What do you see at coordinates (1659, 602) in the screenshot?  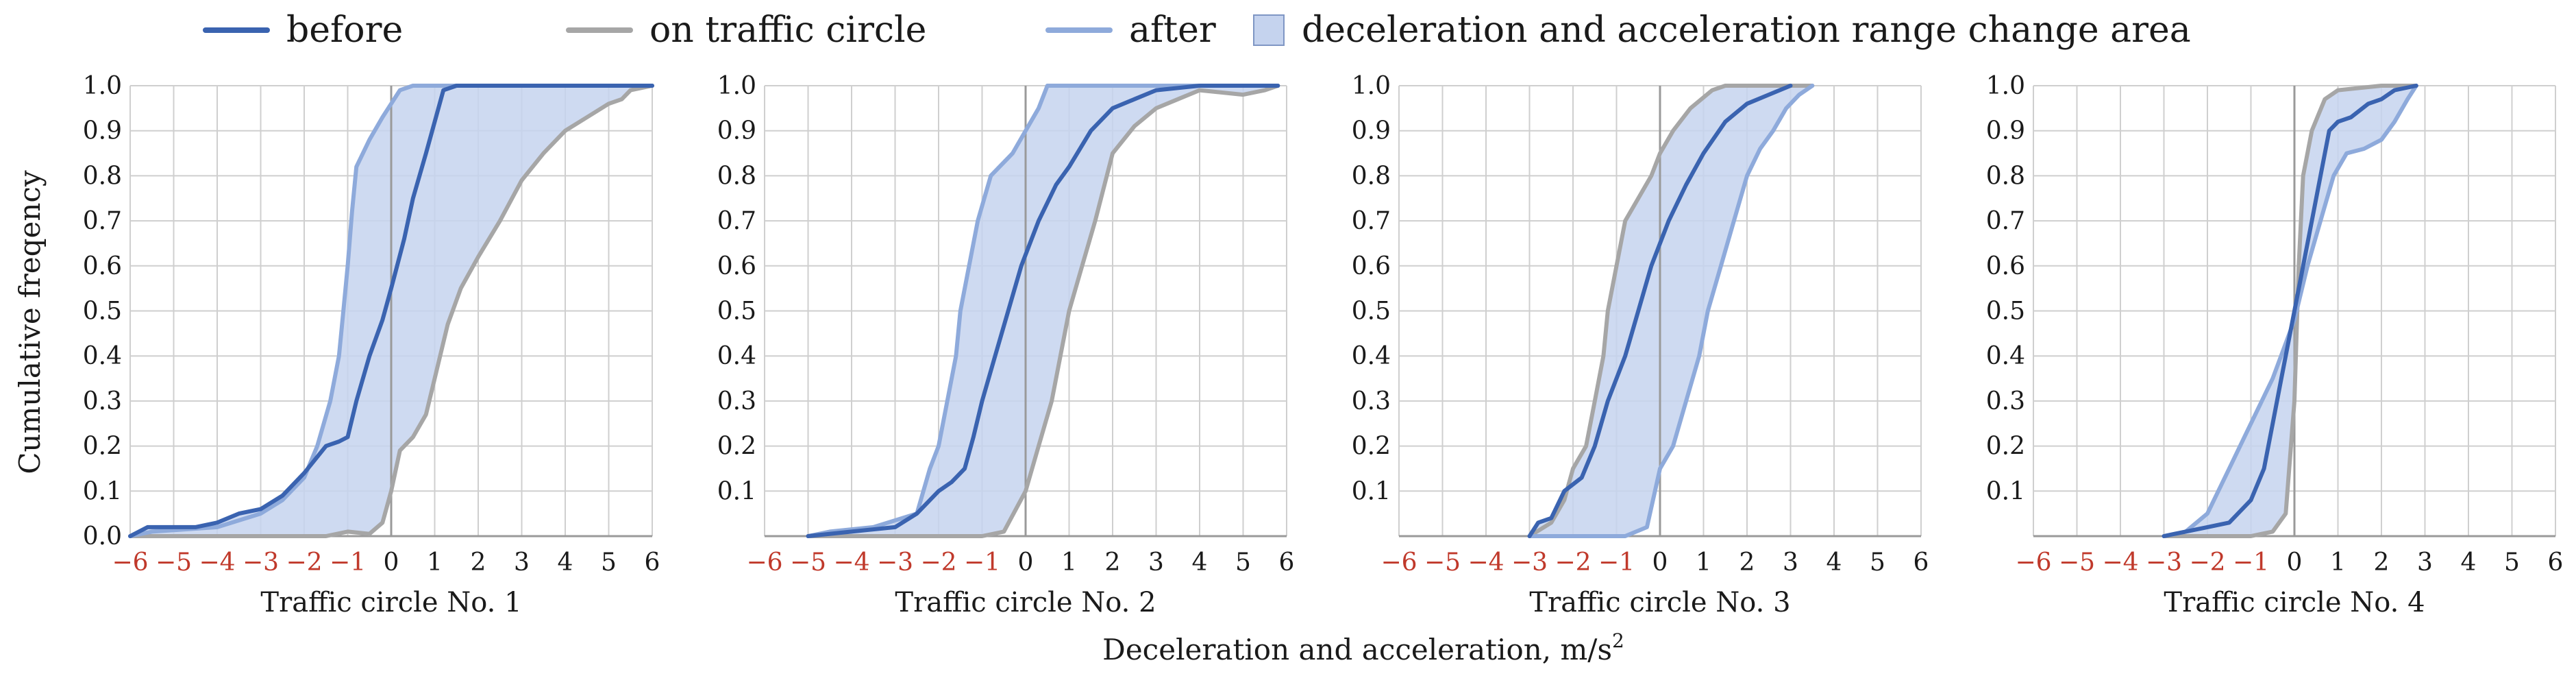 I see `panel-title: Traffic circle No. 3` at bounding box center [1659, 602].